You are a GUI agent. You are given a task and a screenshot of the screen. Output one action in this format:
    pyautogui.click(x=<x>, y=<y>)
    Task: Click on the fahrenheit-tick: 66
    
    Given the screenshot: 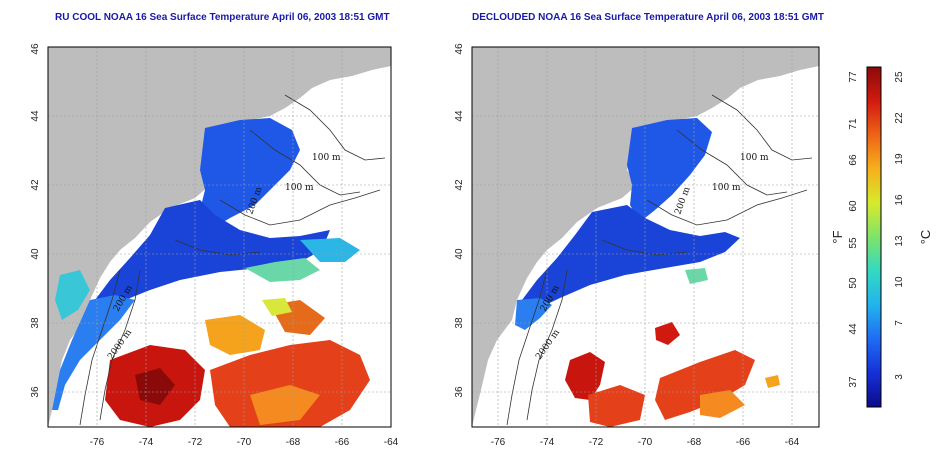 What is the action you would take?
    pyautogui.click(x=853, y=160)
    